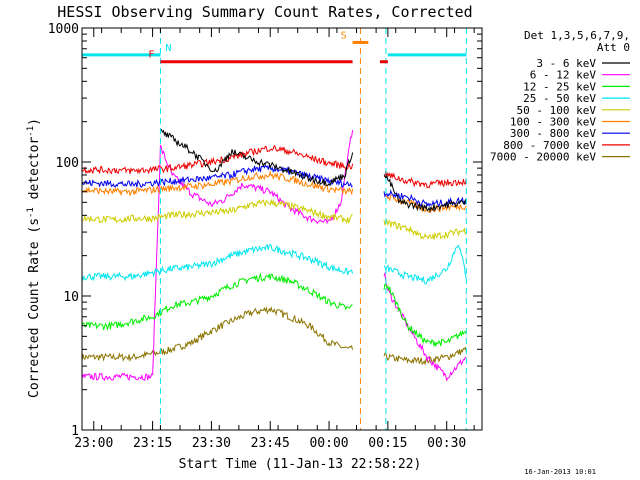  I want to click on legend-label: 3 - 6 keV, so click(566, 63).